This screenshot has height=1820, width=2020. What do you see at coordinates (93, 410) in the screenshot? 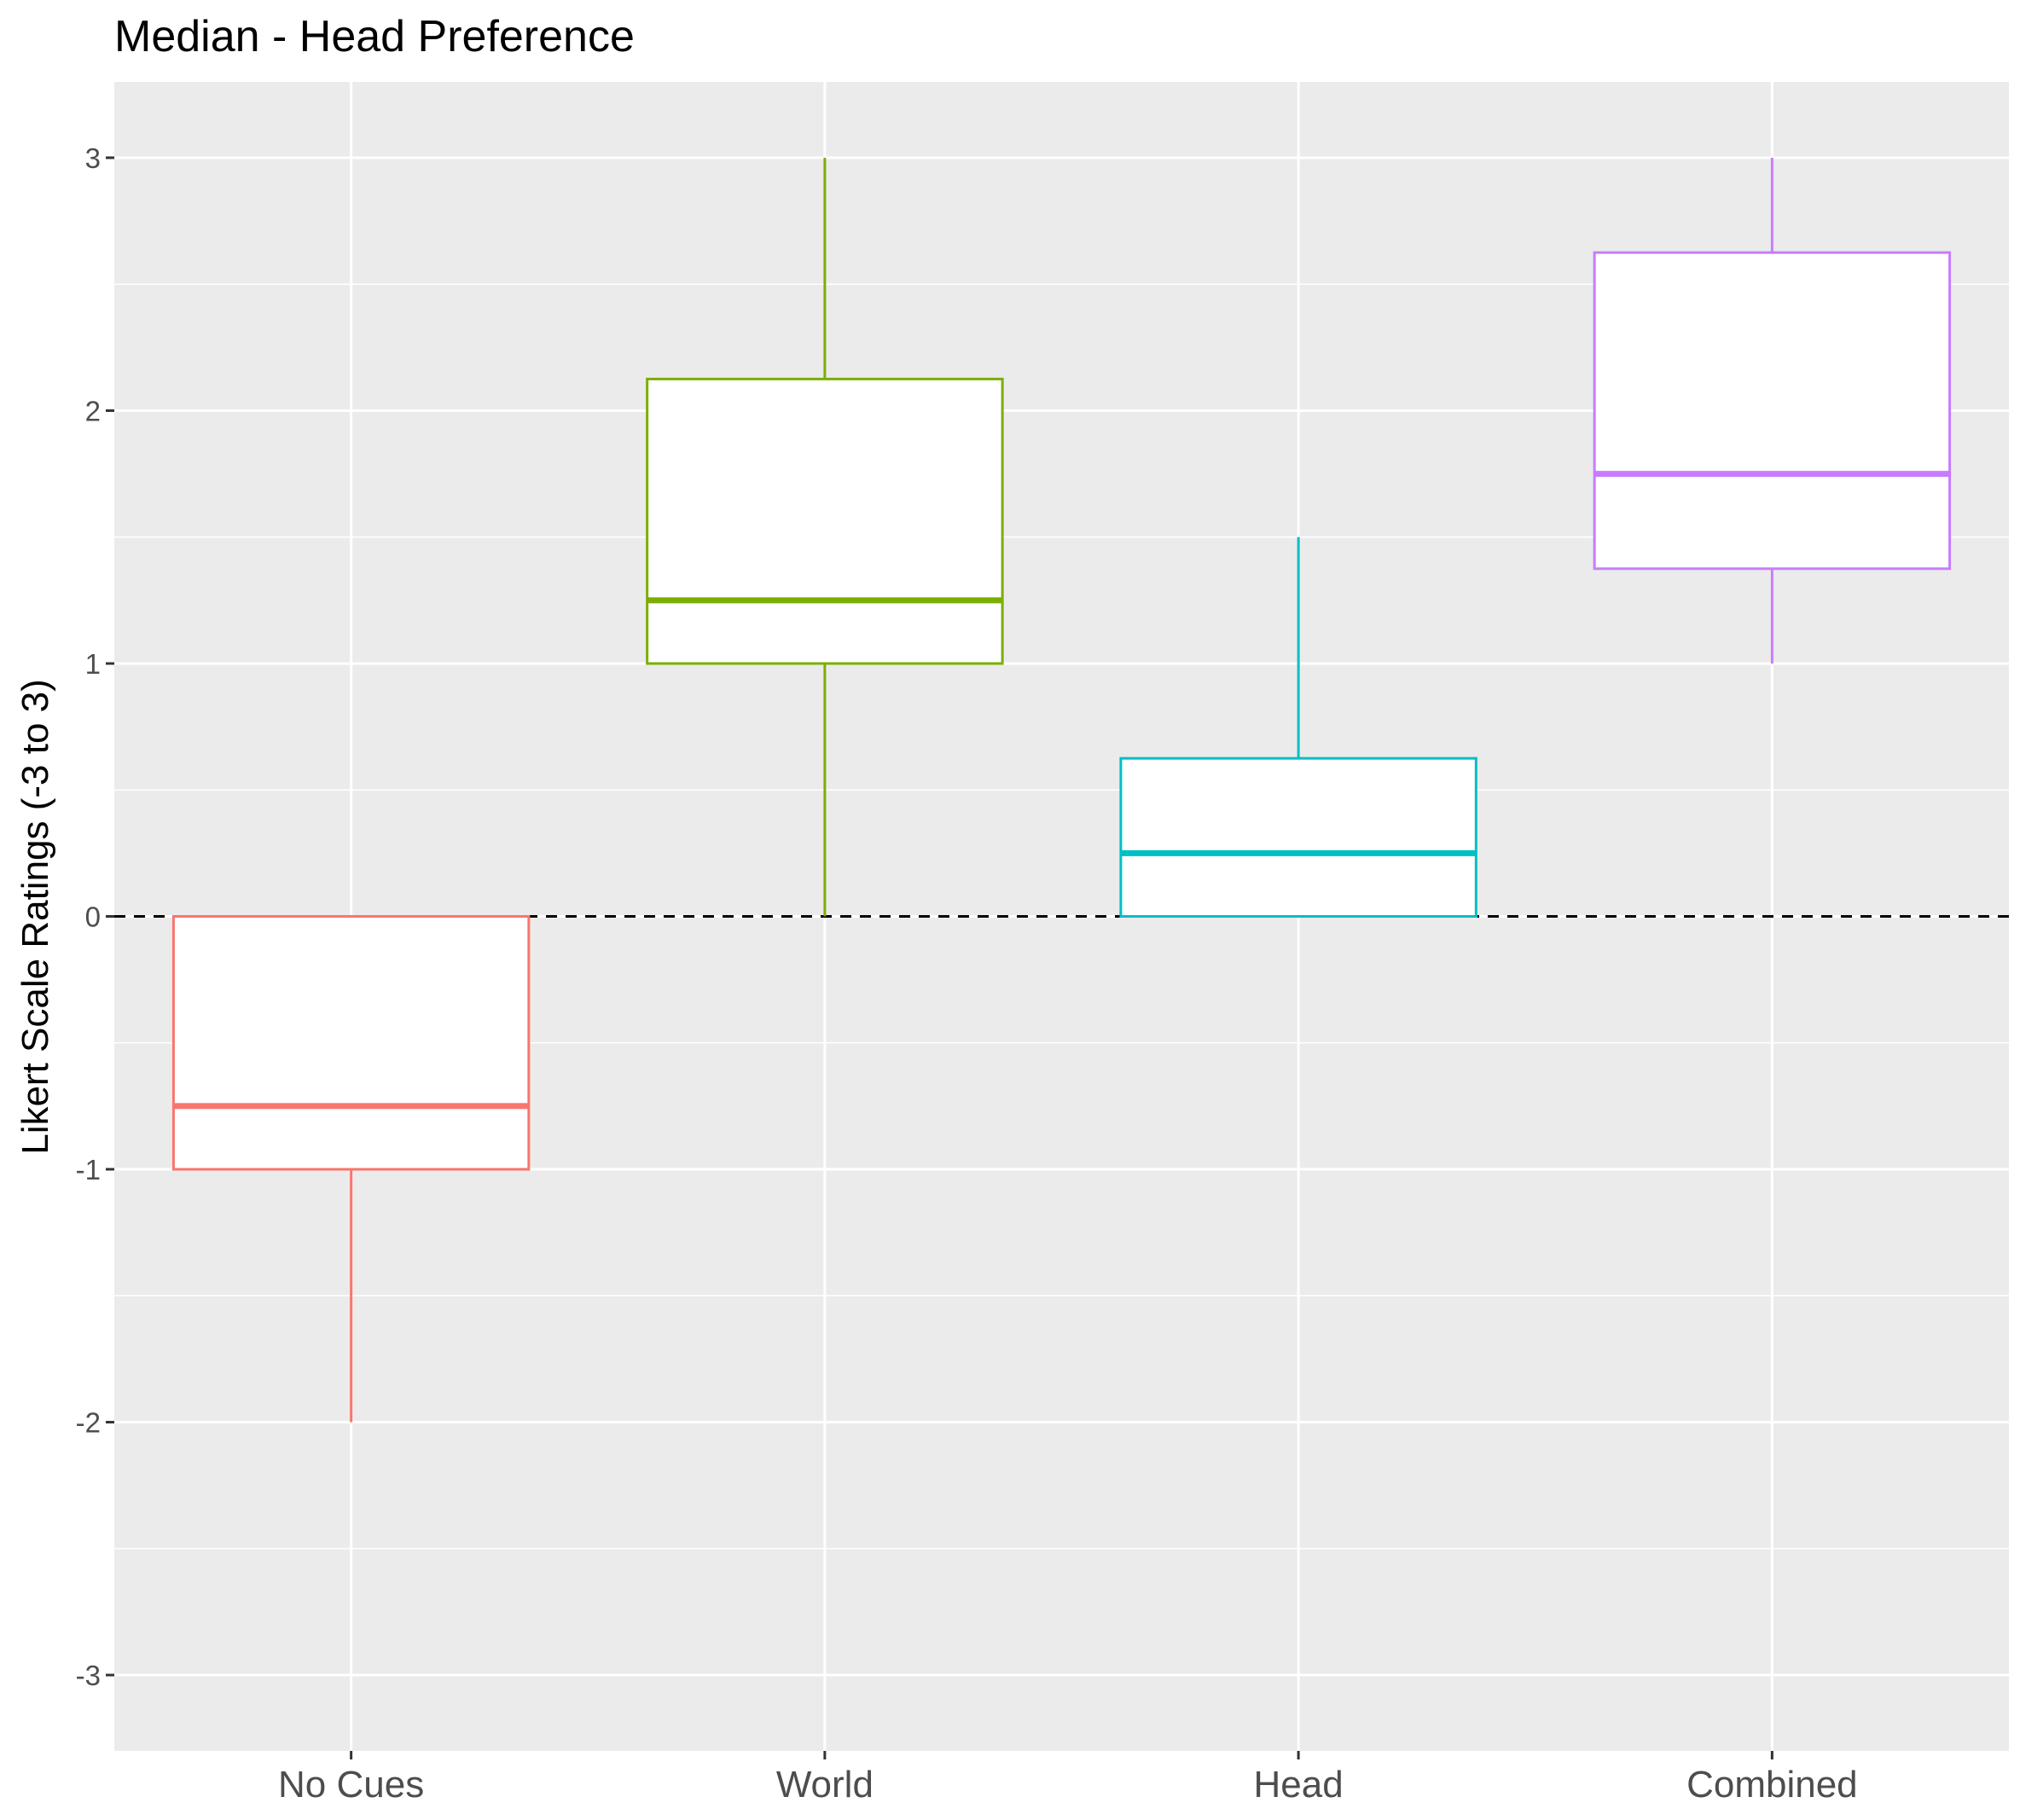
I see `y-tick-label: 2` at bounding box center [93, 410].